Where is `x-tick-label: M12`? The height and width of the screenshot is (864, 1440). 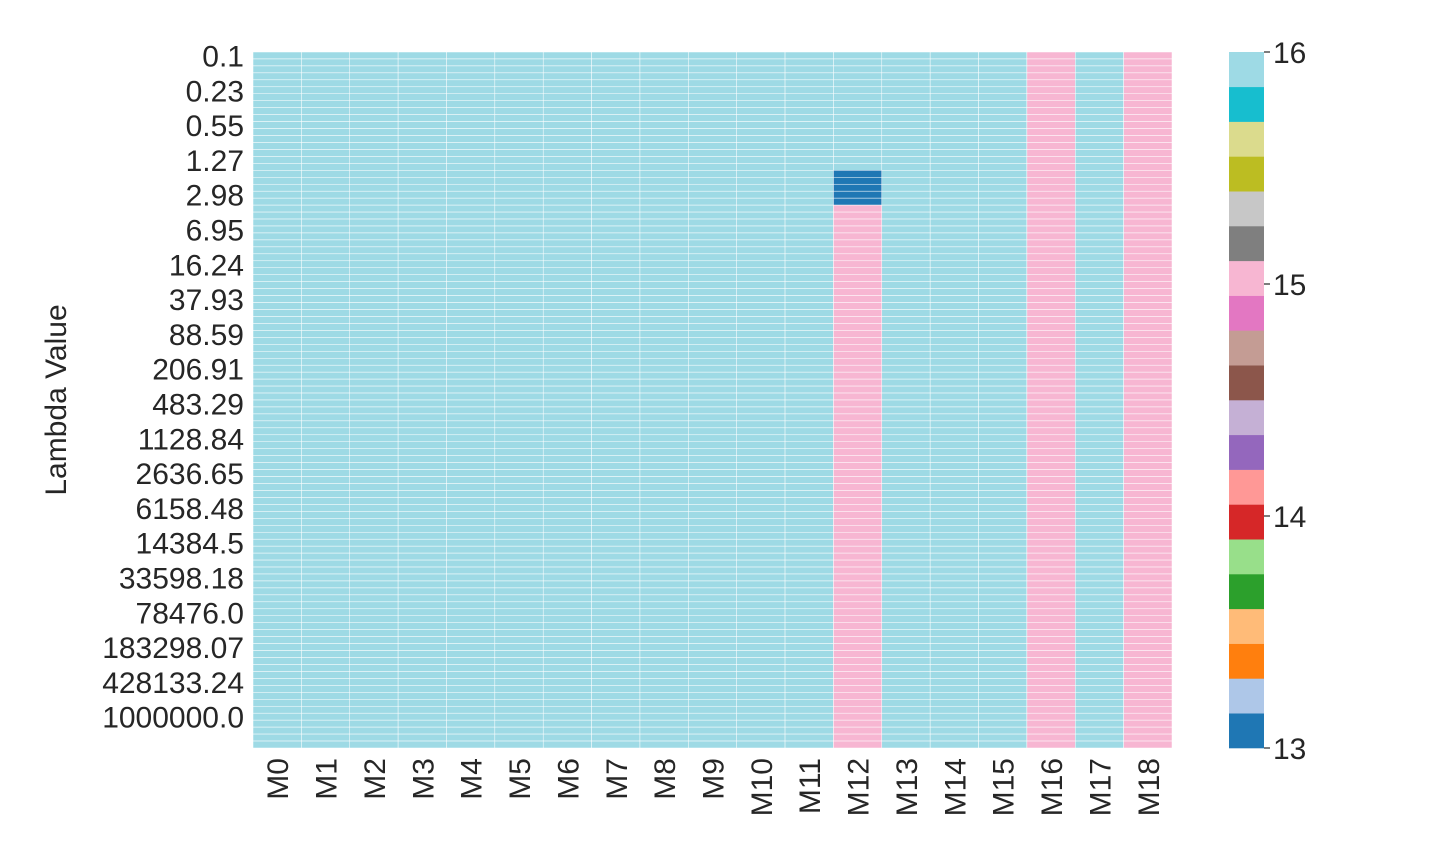
x-tick-label: M12 is located at coordinates (859, 787).